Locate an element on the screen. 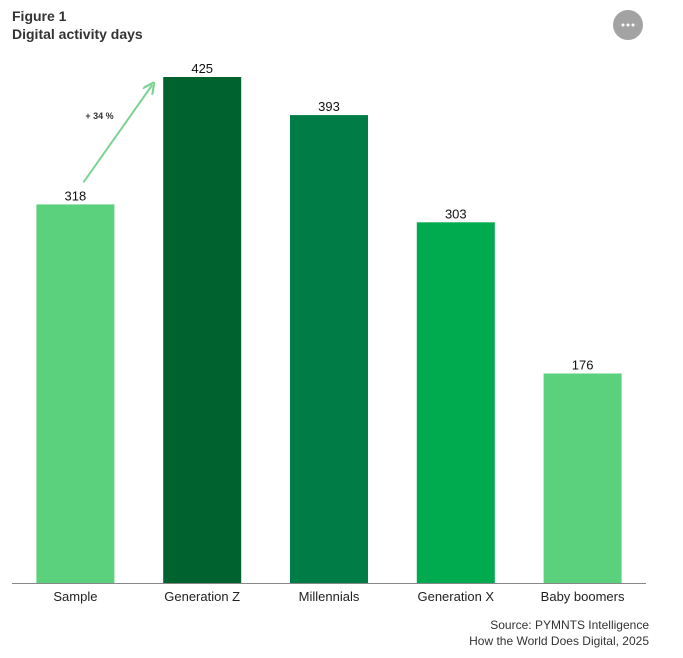  value-label-generation-z: 425 is located at coordinates (202, 68).